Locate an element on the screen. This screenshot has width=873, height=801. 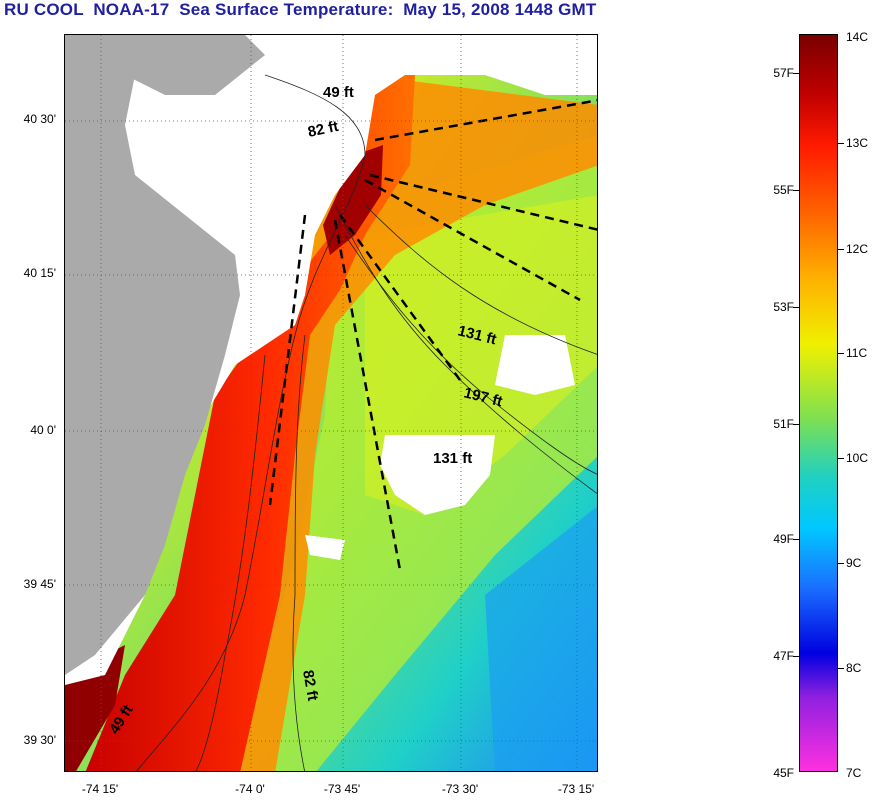
lon-label-73-30: -73 30' is located at coordinates (460, 789).